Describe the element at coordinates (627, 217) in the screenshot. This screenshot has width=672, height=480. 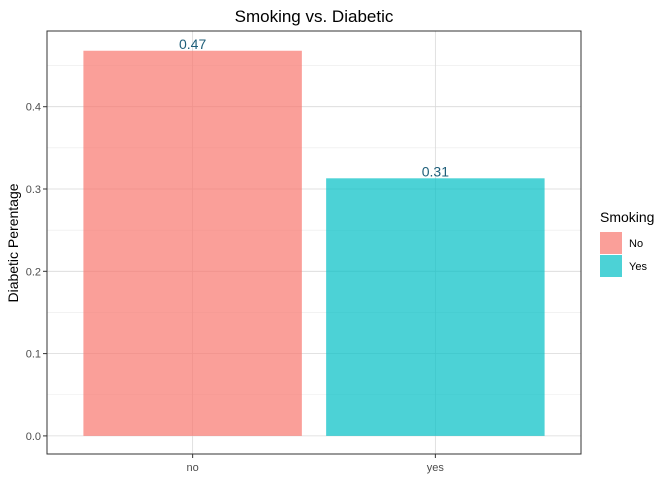
I see `legend-title: Smoking` at that location.